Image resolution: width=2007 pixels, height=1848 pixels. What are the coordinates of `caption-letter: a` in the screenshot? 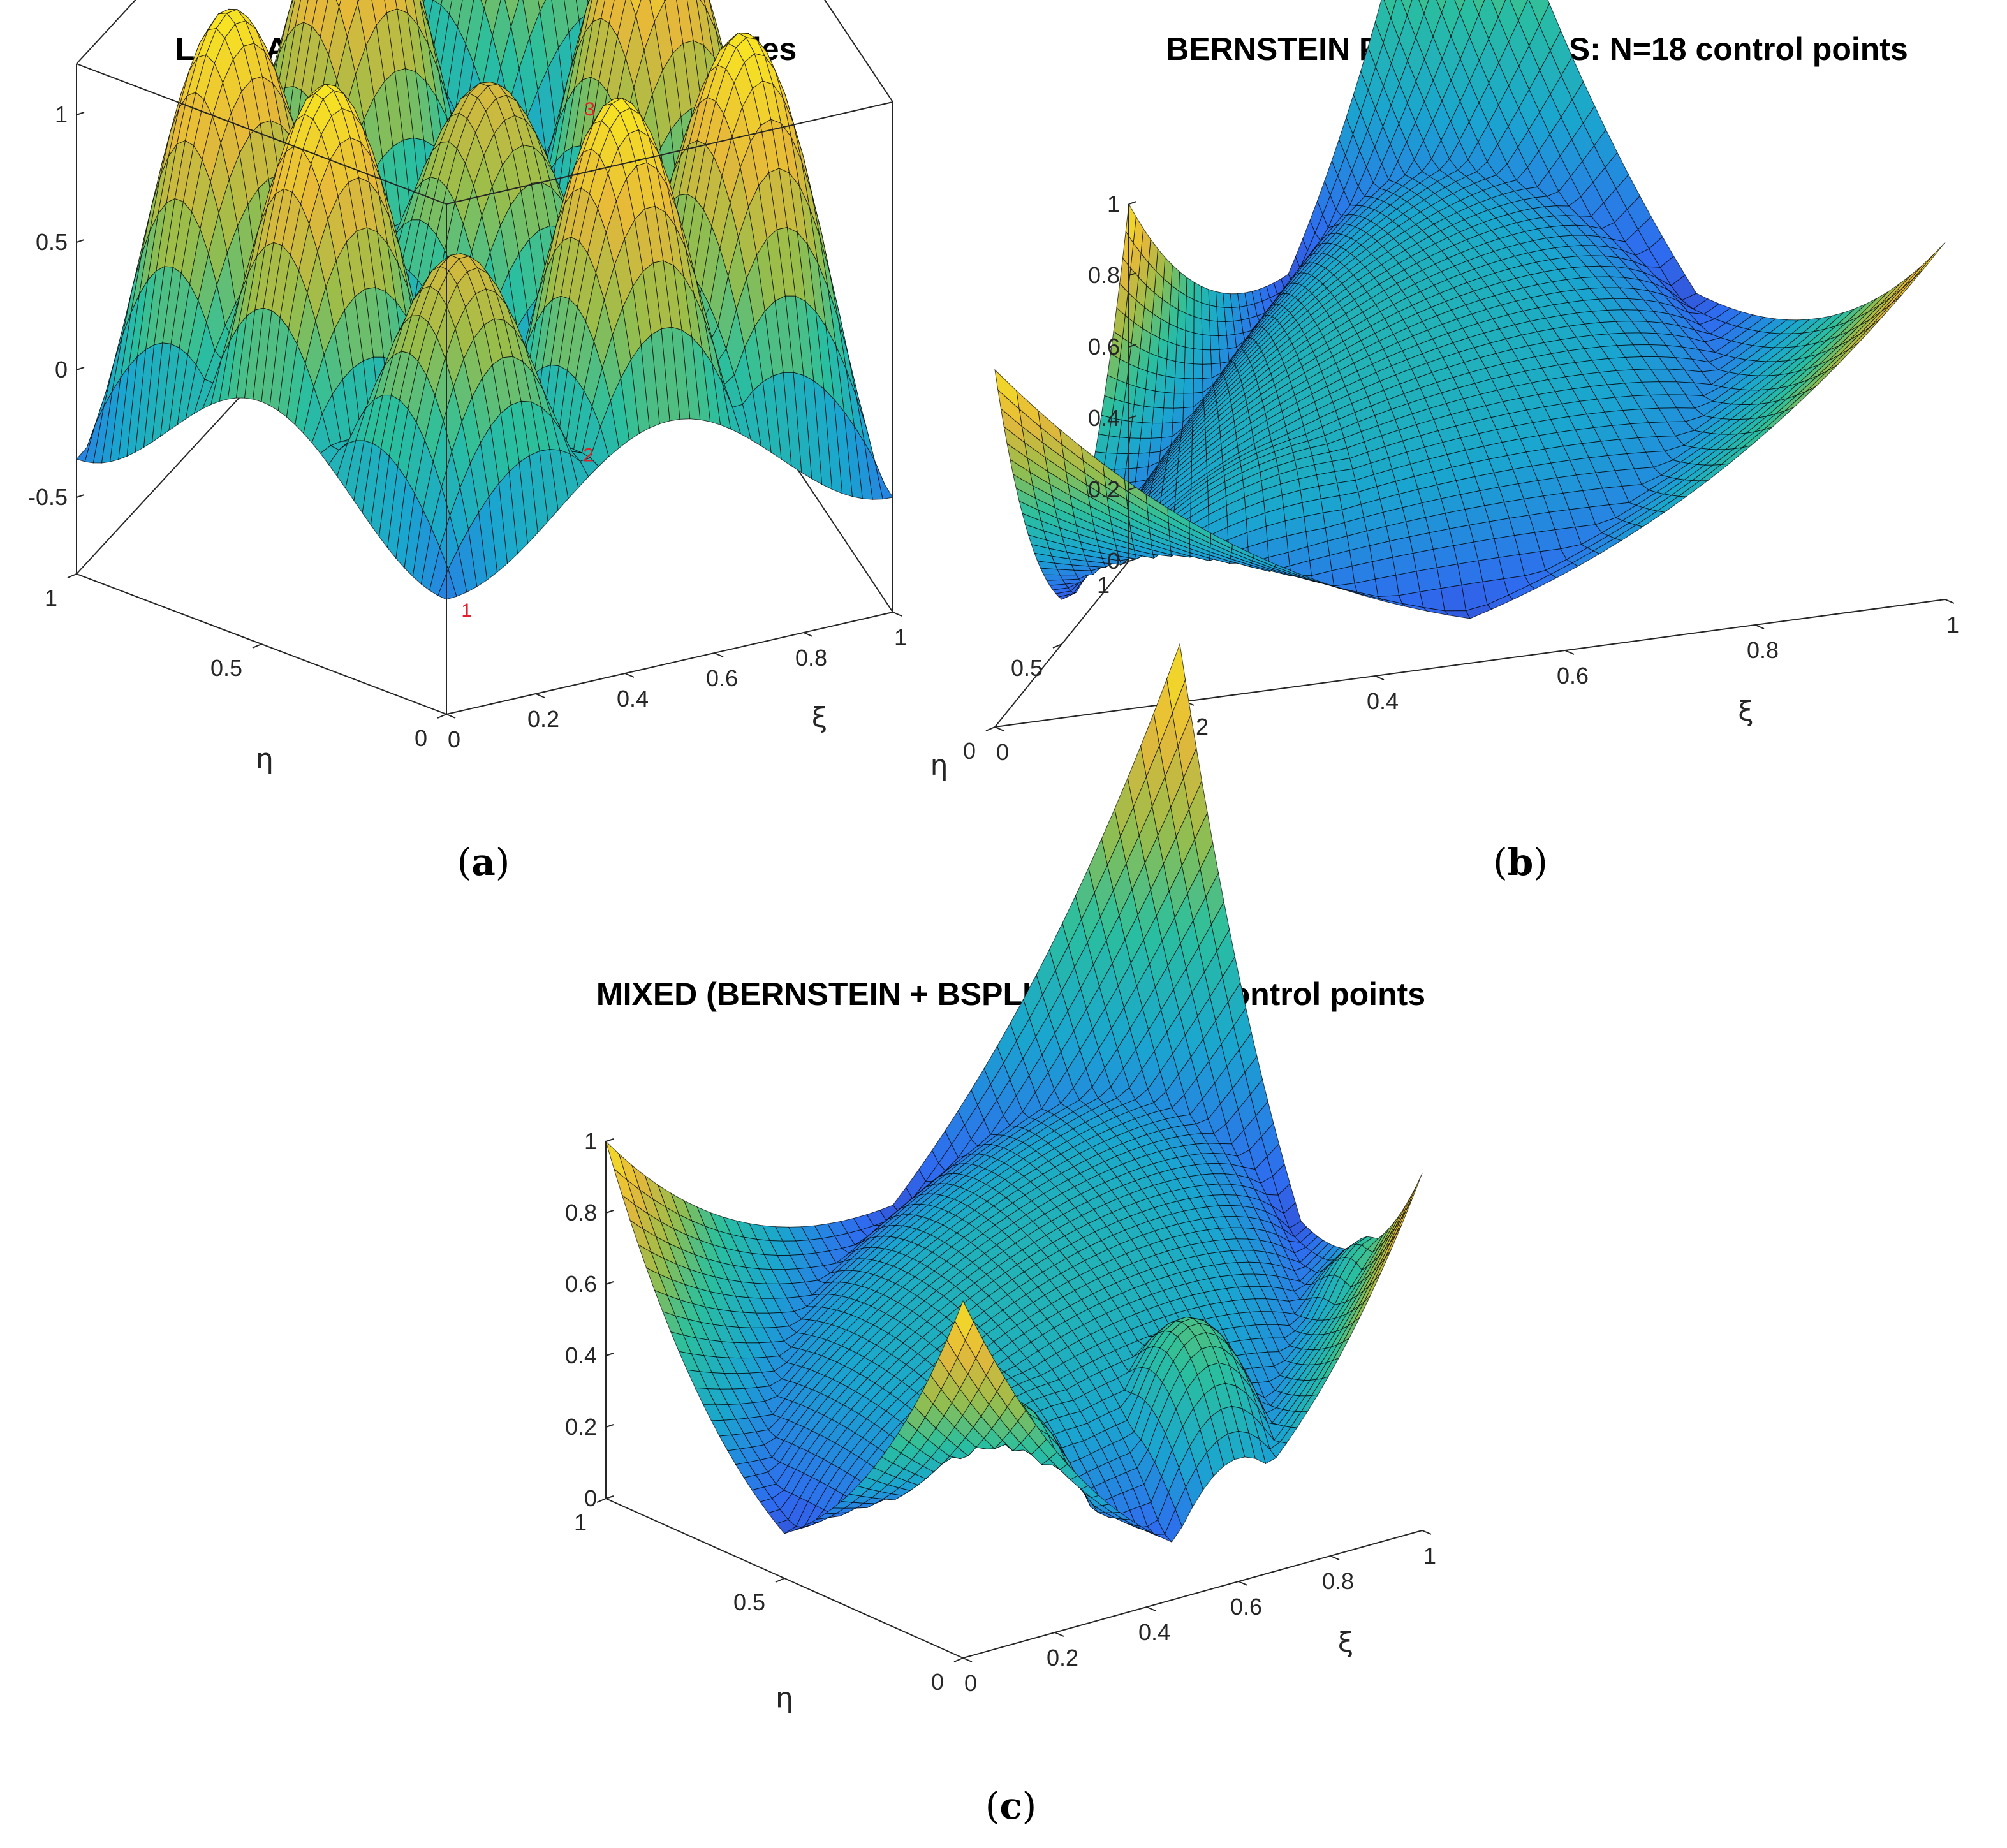 It's located at (484, 862).